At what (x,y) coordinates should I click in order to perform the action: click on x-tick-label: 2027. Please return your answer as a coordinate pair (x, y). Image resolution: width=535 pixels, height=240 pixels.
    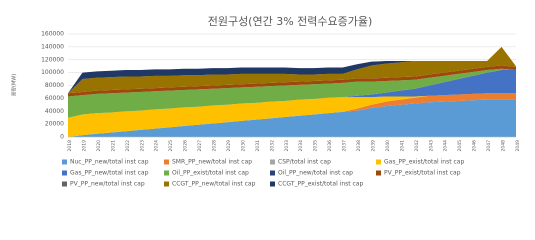
    Looking at the image, I should click on (200, 146).